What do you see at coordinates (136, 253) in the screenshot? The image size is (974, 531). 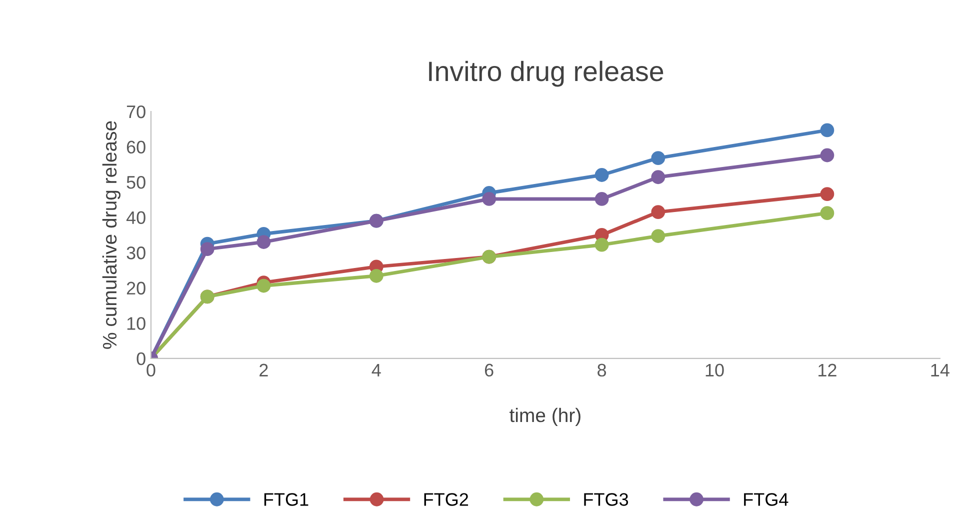 I see `y-tick-label: 30` at bounding box center [136, 253].